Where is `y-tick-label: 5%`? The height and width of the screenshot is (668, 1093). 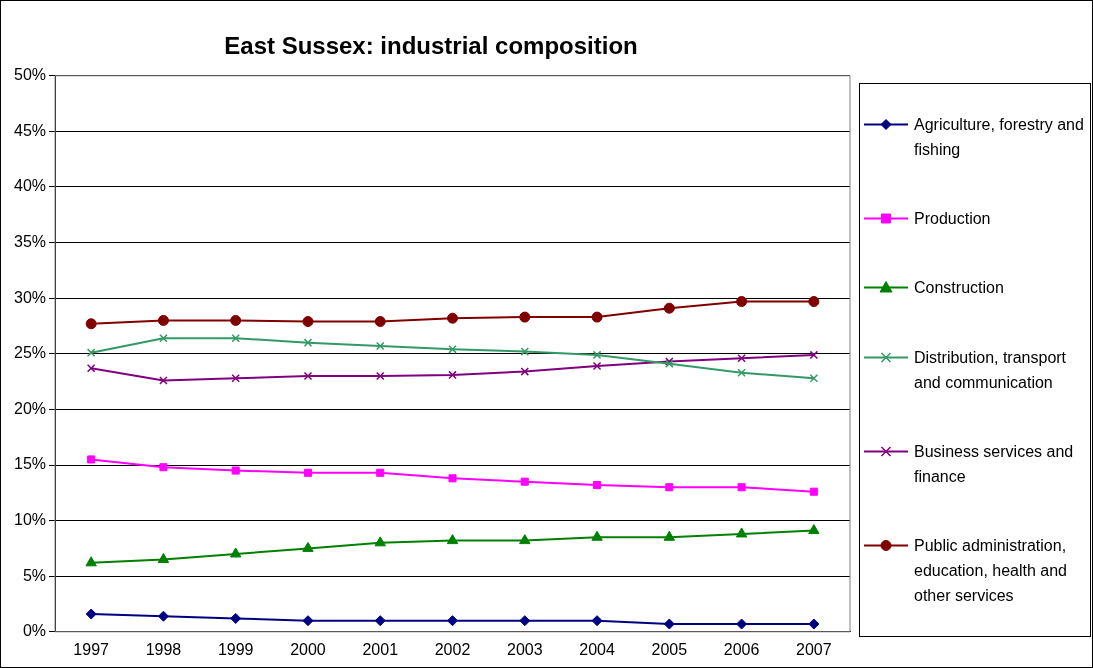 y-tick-label: 5% is located at coordinates (34, 575).